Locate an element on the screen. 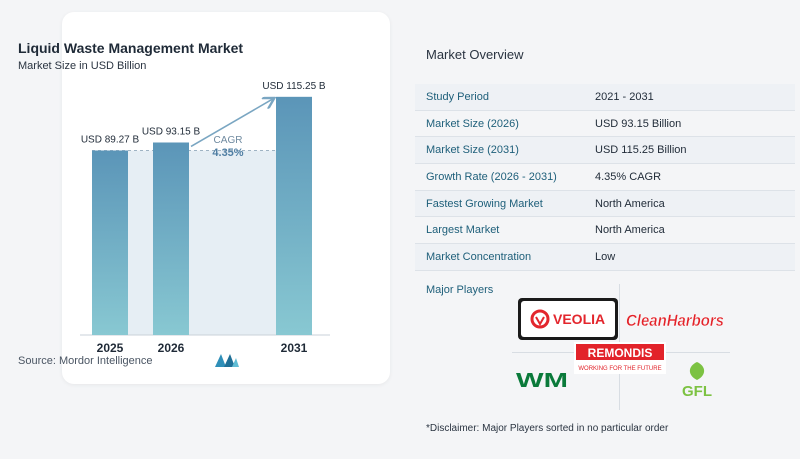  overview-row: Market Size (2026) USD 93.15 Billion is located at coordinates (605, 124).